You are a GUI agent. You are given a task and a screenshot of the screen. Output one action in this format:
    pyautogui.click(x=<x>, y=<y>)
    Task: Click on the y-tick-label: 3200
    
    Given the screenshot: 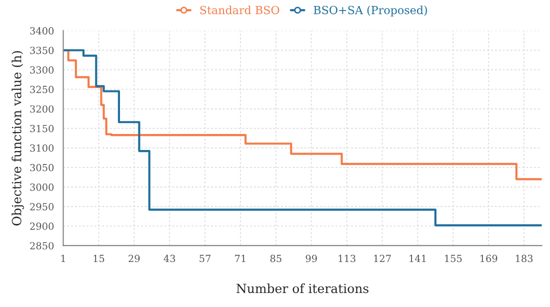 What is the action you would take?
    pyautogui.click(x=42, y=109)
    